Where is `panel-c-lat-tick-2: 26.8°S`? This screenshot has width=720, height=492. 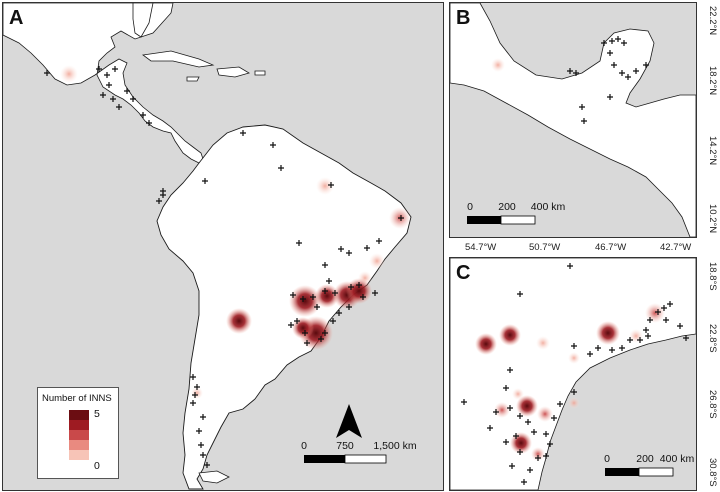 panel-c-lat-tick-2: 26.8°S is located at coordinates (712, 404).